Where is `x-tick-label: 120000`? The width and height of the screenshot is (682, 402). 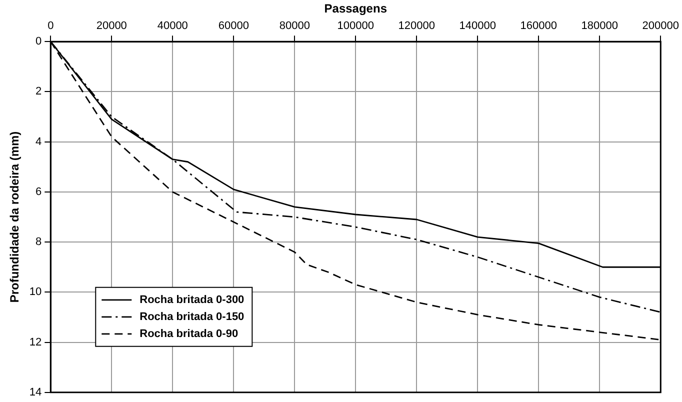
x-tick-label: 120000 is located at coordinates (416, 26).